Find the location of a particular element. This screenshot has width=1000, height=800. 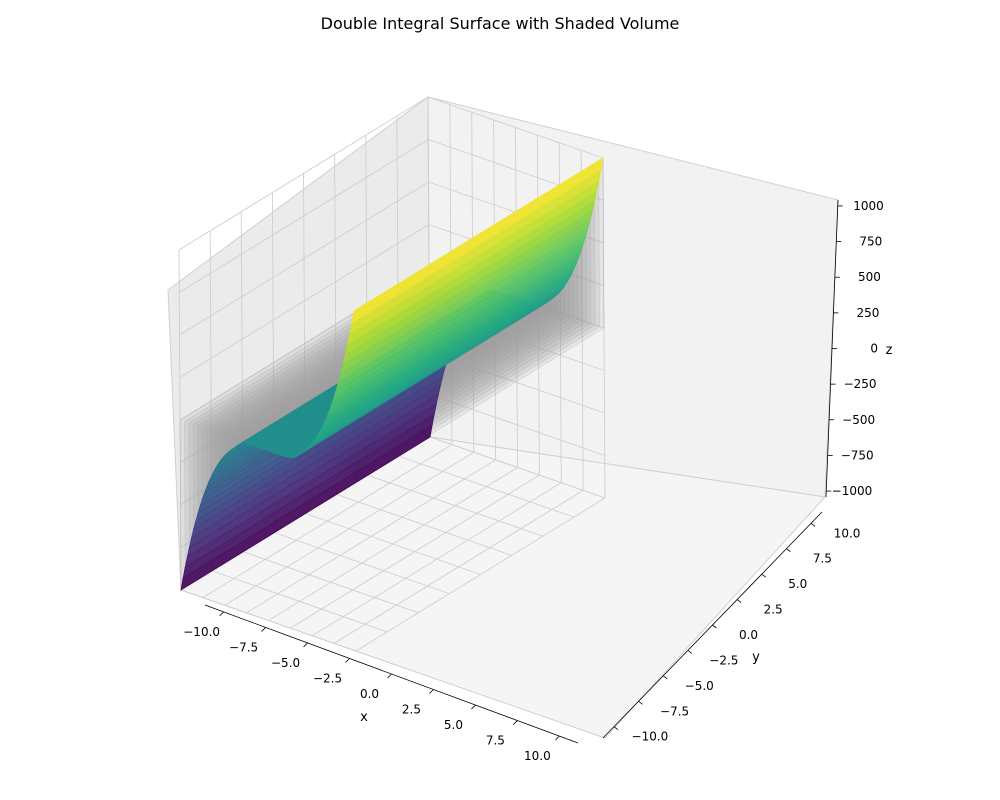

y-axis-label: y is located at coordinates (756, 657).